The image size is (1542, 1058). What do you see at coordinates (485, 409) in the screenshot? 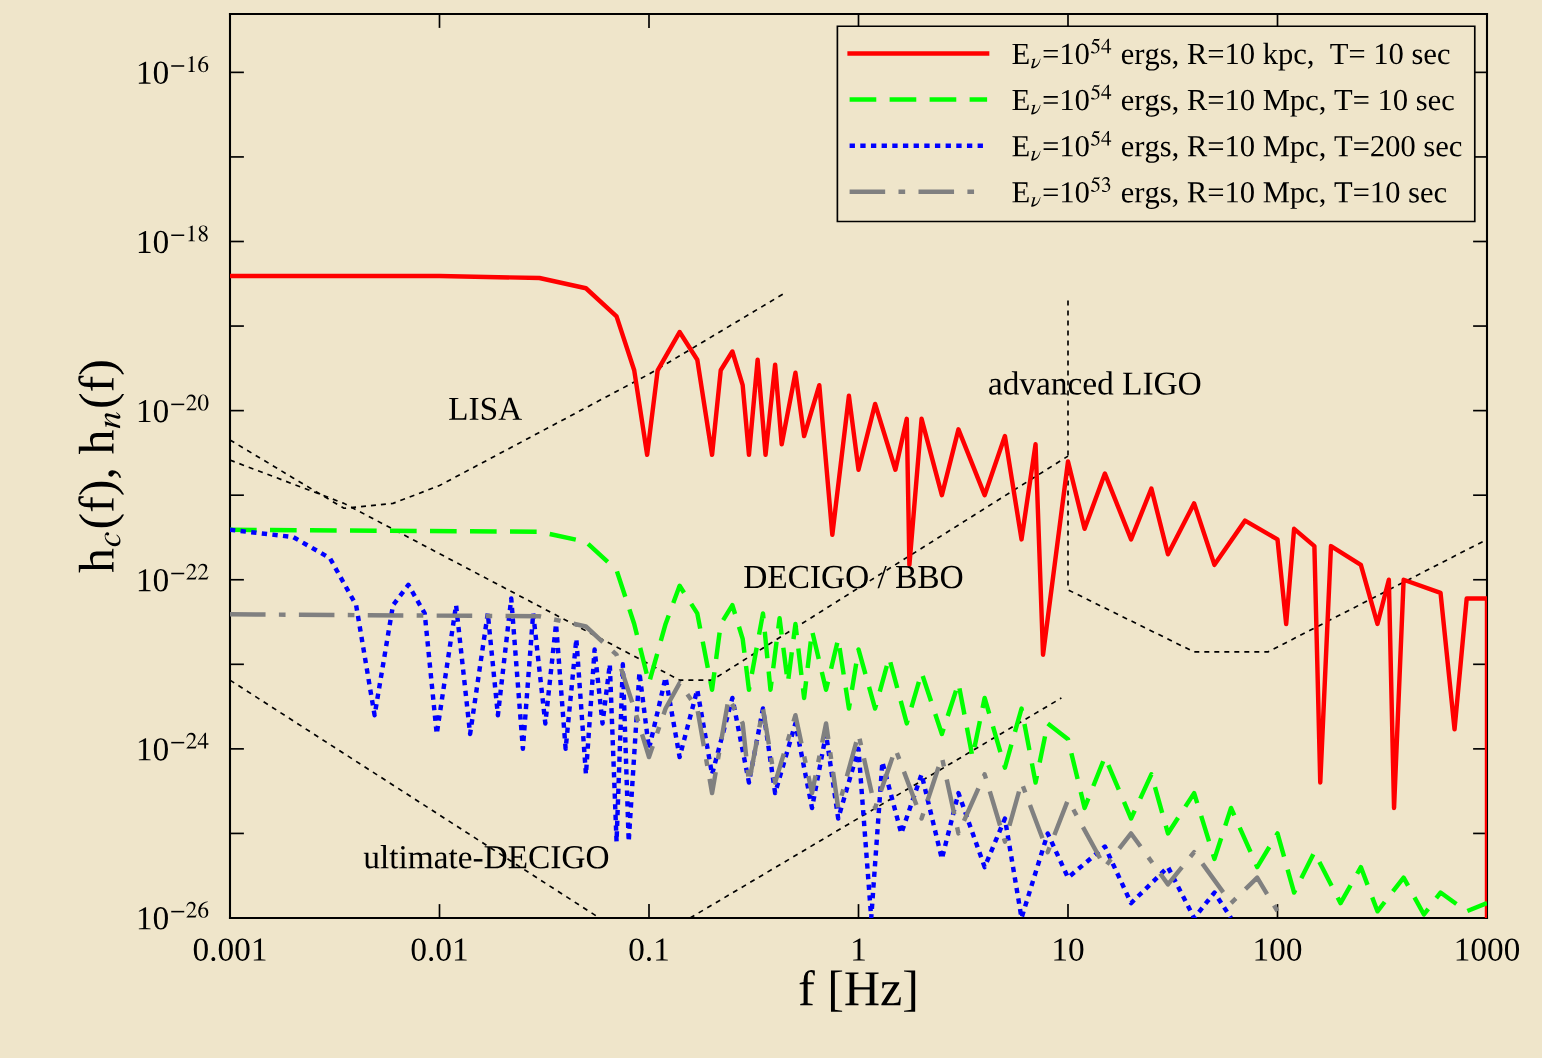
I see `annotation: LISA` at bounding box center [485, 409].